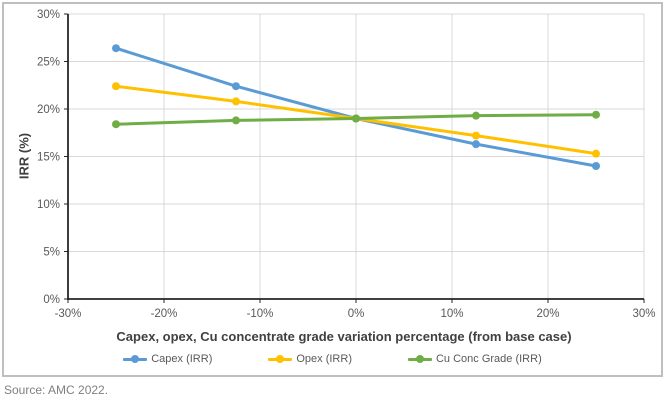 This screenshot has width=670, height=402. Describe the element at coordinates (51, 253) in the screenshot. I see `y-tick-label: 5%` at that location.